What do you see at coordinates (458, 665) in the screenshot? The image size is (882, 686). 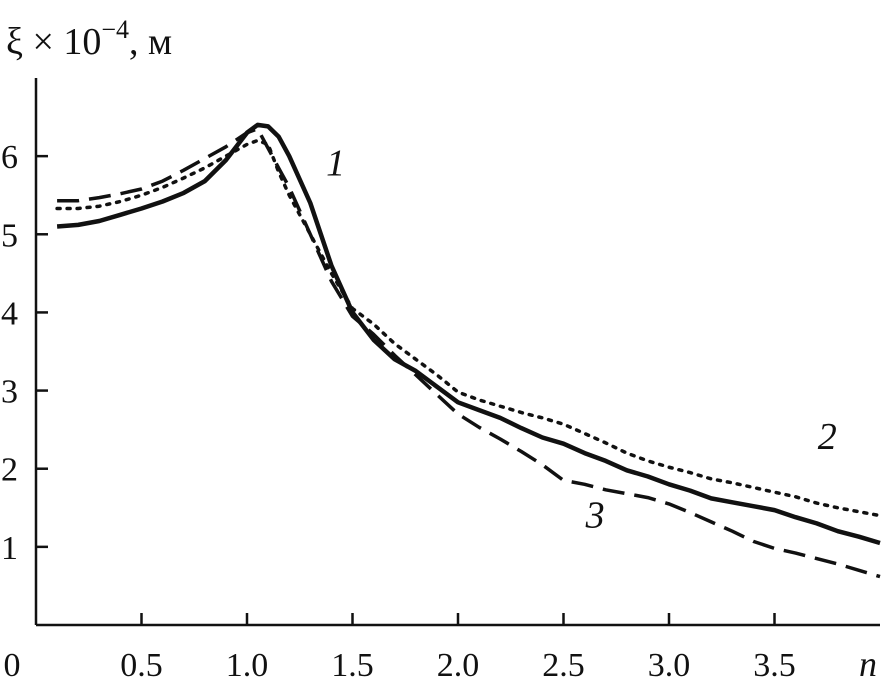 I see `x-tick-label: 2.0` at bounding box center [458, 665].